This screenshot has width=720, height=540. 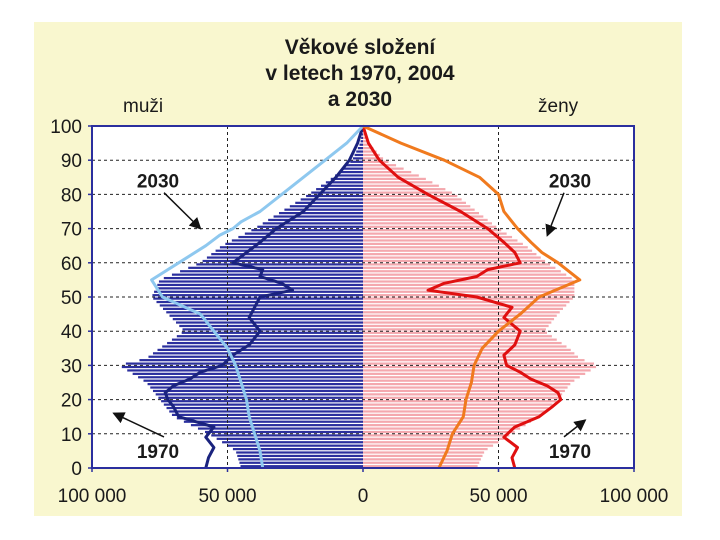 What do you see at coordinates (71, 264) in the screenshot?
I see `y-tick-label-60: 60` at bounding box center [71, 264].